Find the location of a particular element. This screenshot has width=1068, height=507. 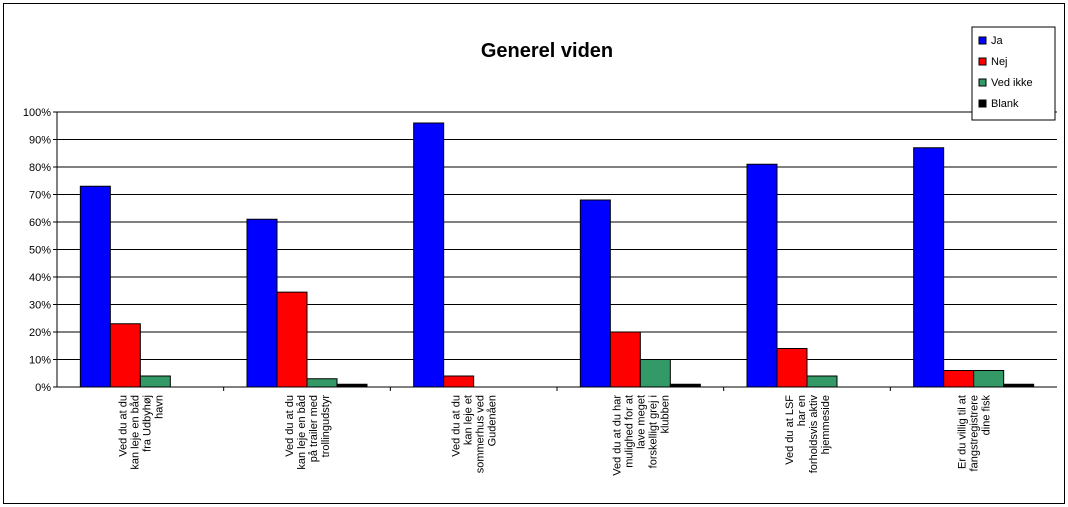

y-tick-label: 70% is located at coordinates (40, 196).